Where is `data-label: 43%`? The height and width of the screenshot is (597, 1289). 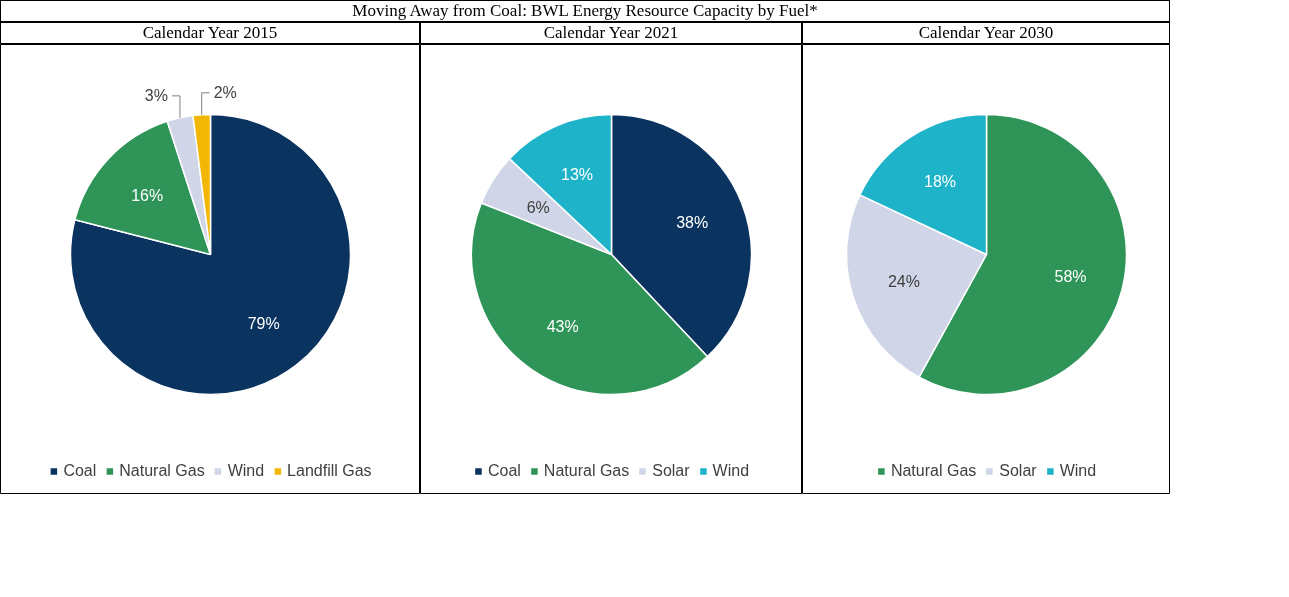
data-label: 43% is located at coordinates (562, 326).